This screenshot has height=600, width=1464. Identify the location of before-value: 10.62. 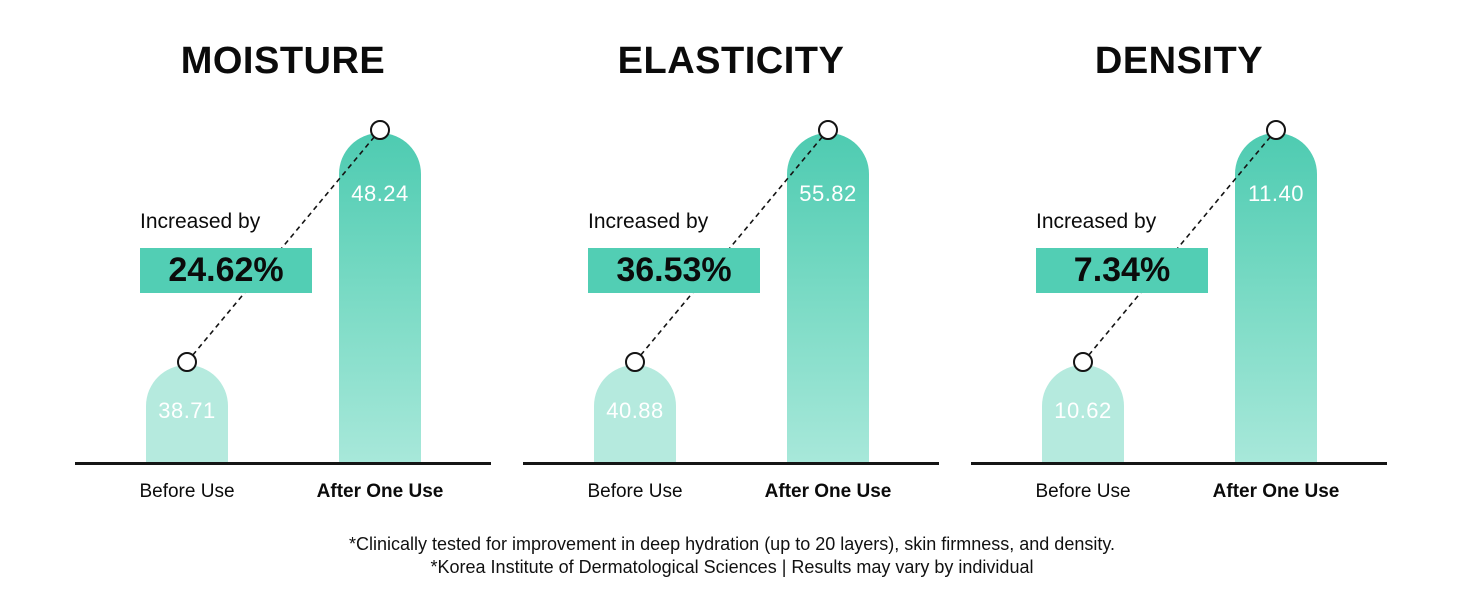
(1083, 410).